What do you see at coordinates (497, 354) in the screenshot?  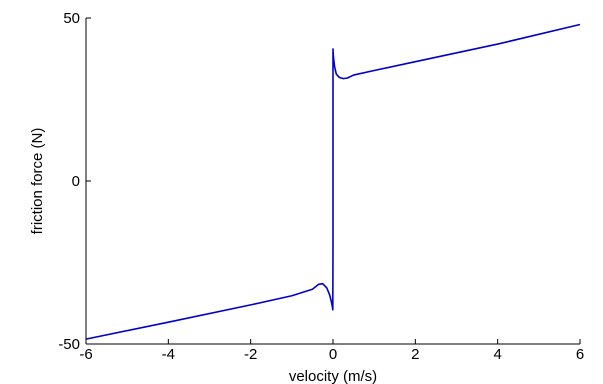 I see `x-tick-label: 4` at bounding box center [497, 354].